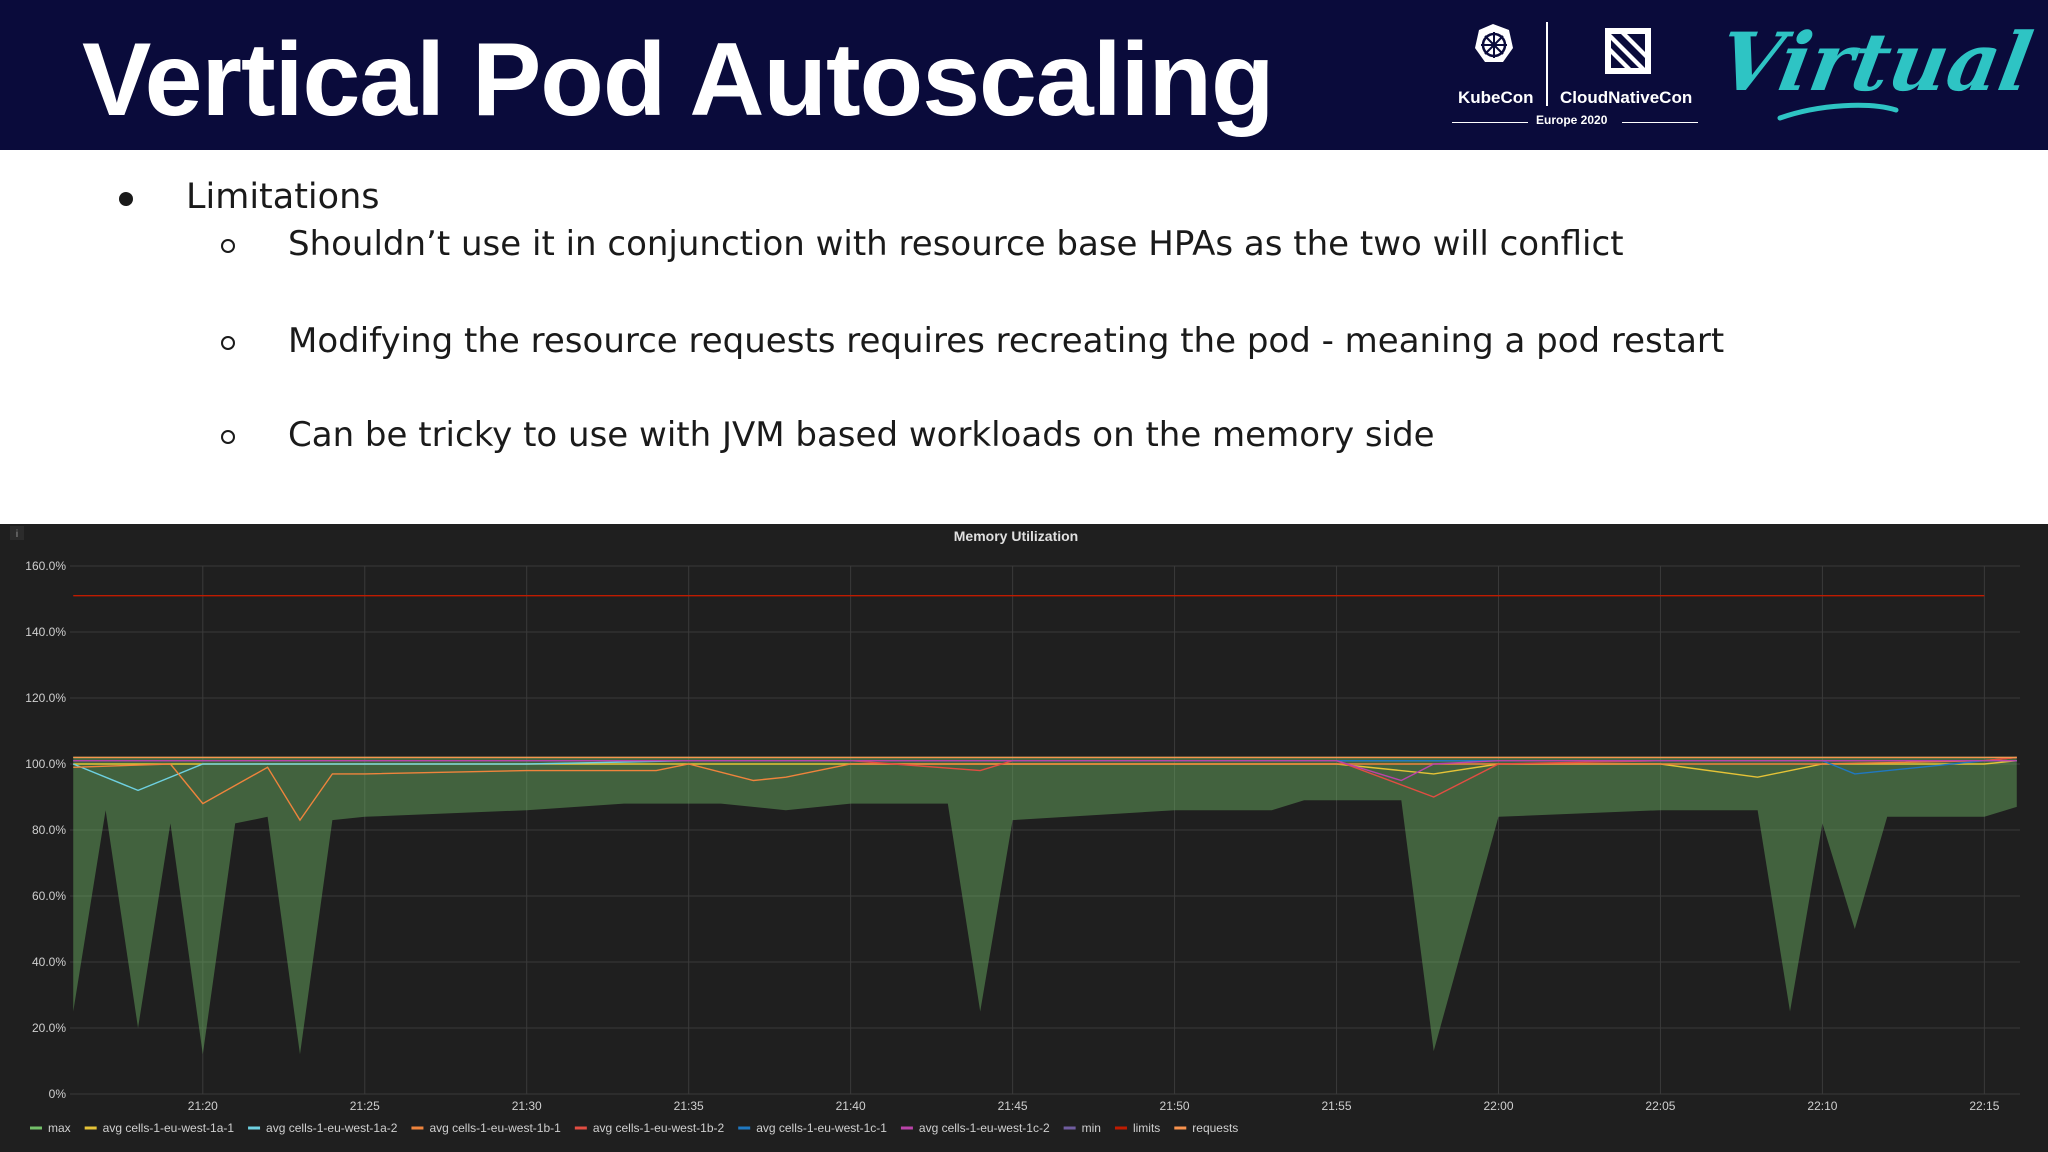 The width and height of the screenshot is (2048, 1152). I want to click on bullet-limitations: Limitations, so click(283, 197).